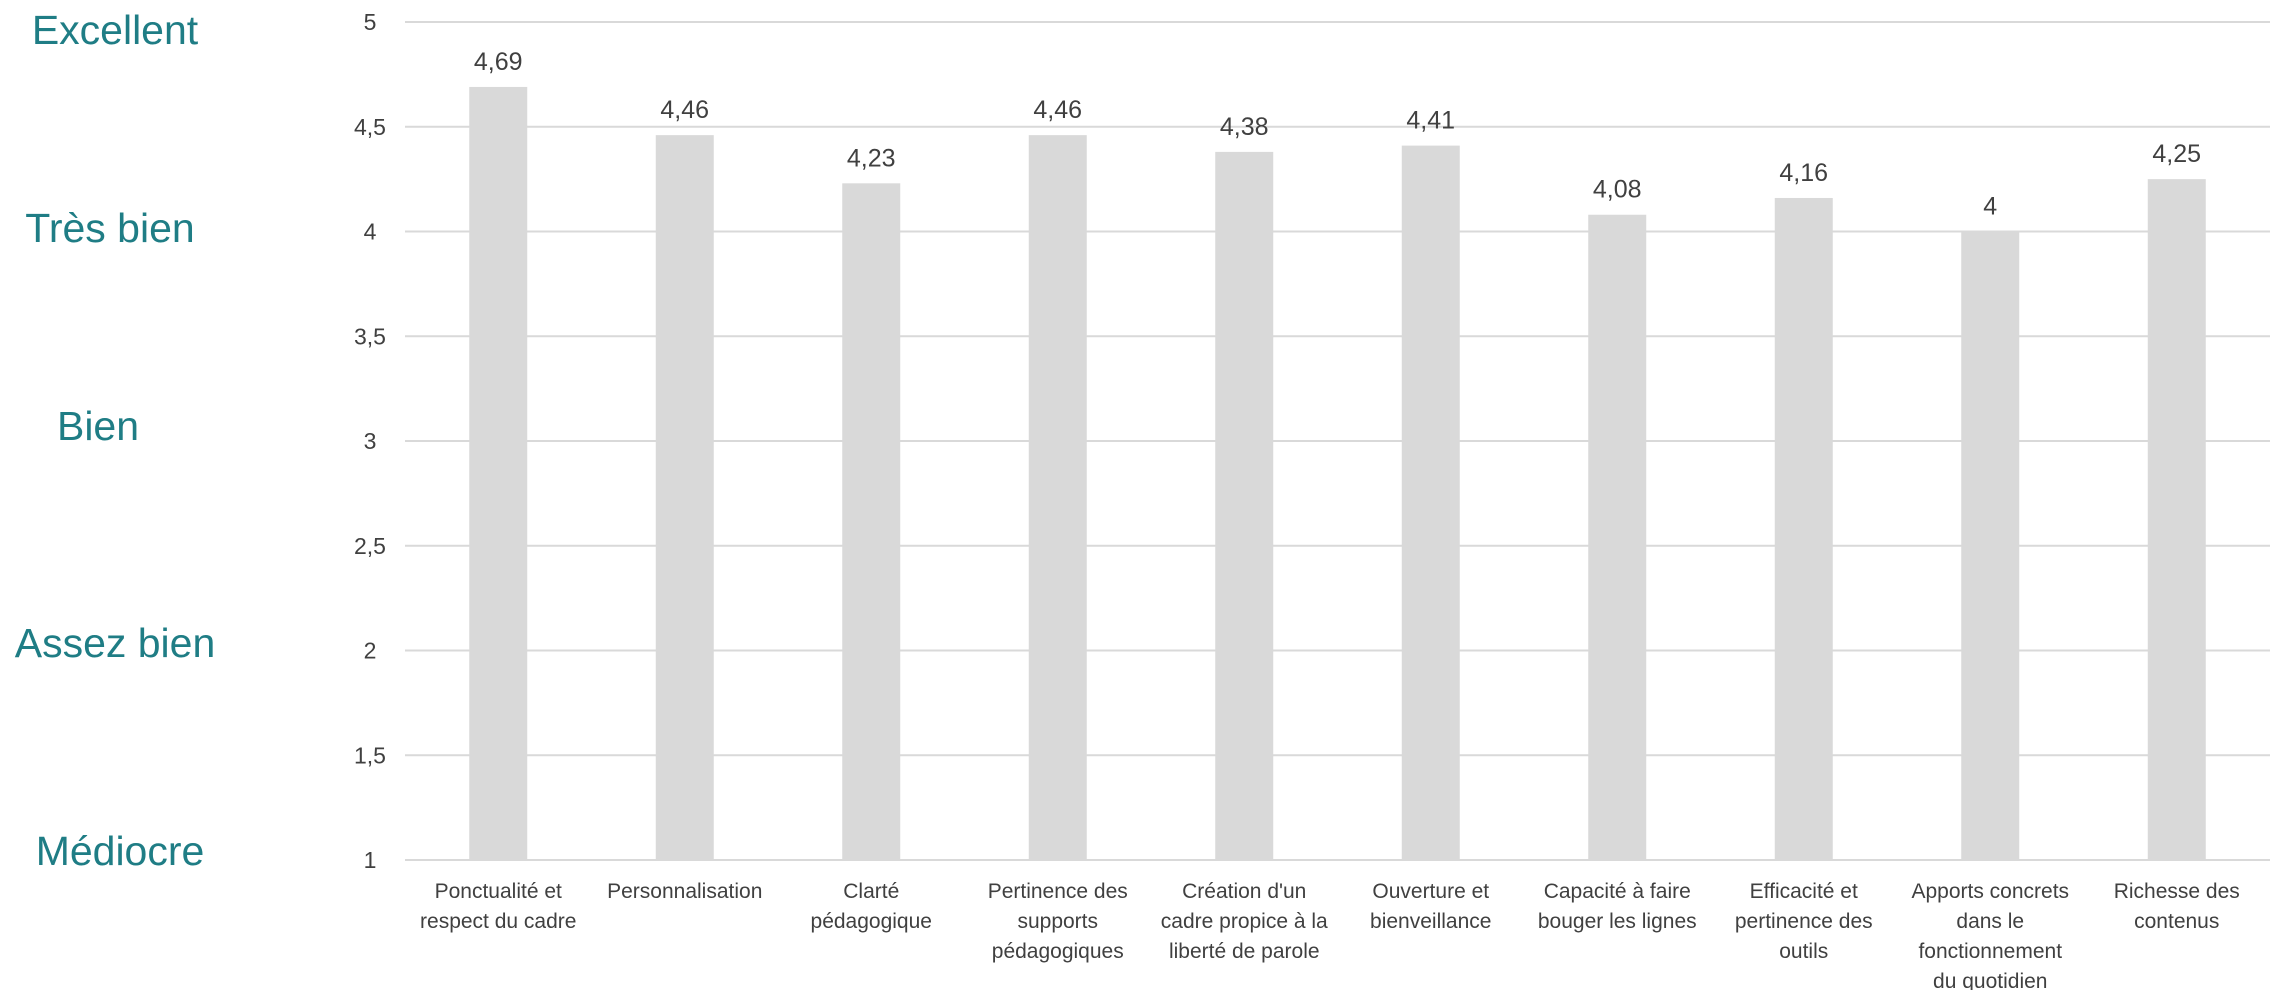  What do you see at coordinates (109, 228) in the screenshot?
I see `rating-label-tres-bien: Très bien` at bounding box center [109, 228].